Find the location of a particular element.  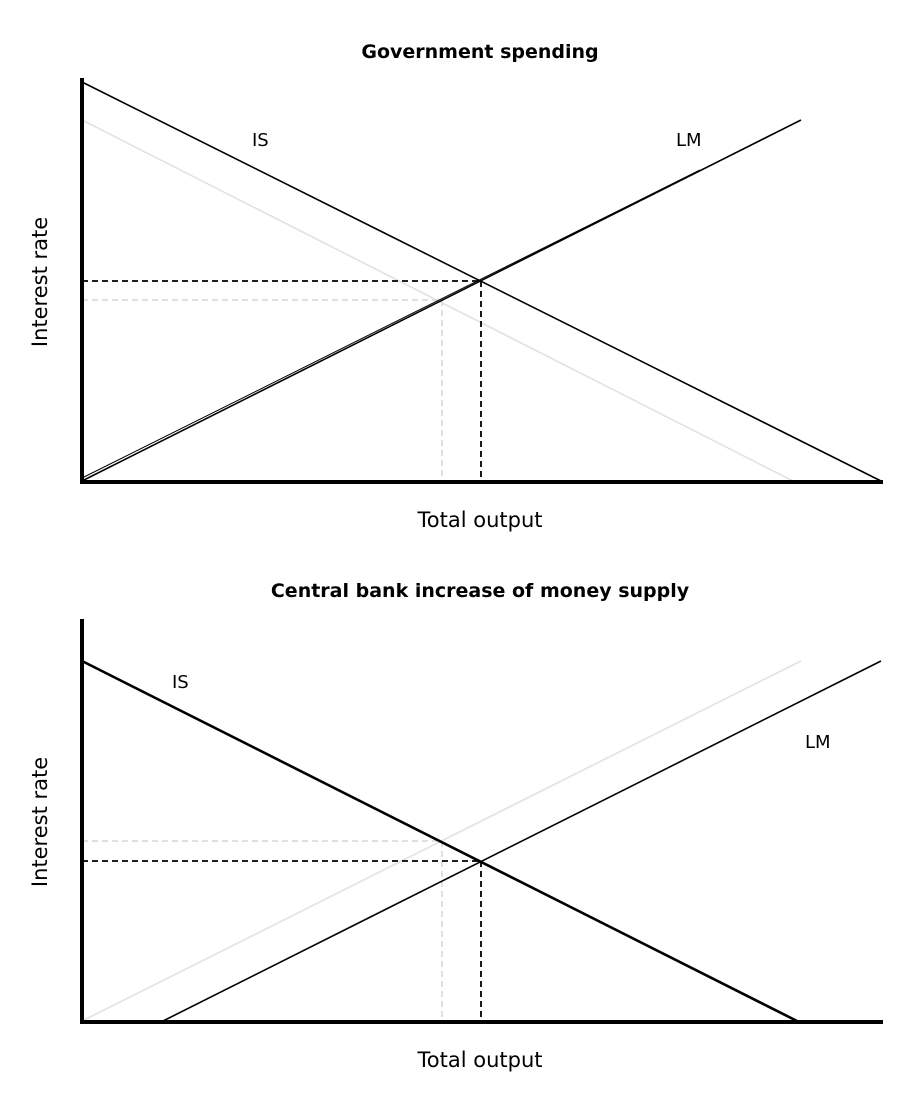

panel-1-y-axis-label: Interest rate is located at coordinates (40, 282).